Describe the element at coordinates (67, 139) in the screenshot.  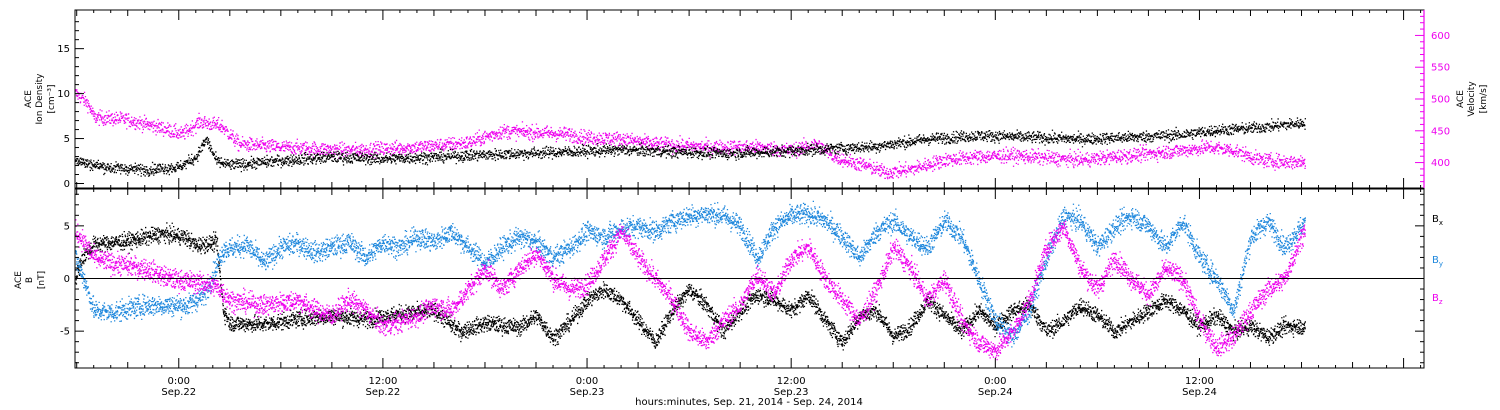
I see `density-tick-label: 5` at that location.